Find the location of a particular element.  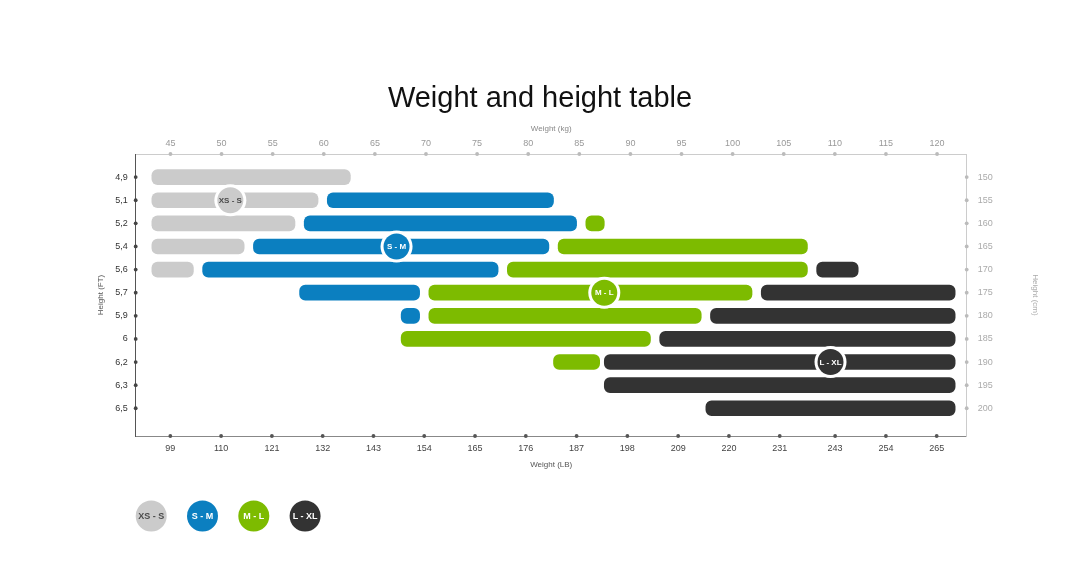

x-tick-label: 165 is located at coordinates (475, 447).